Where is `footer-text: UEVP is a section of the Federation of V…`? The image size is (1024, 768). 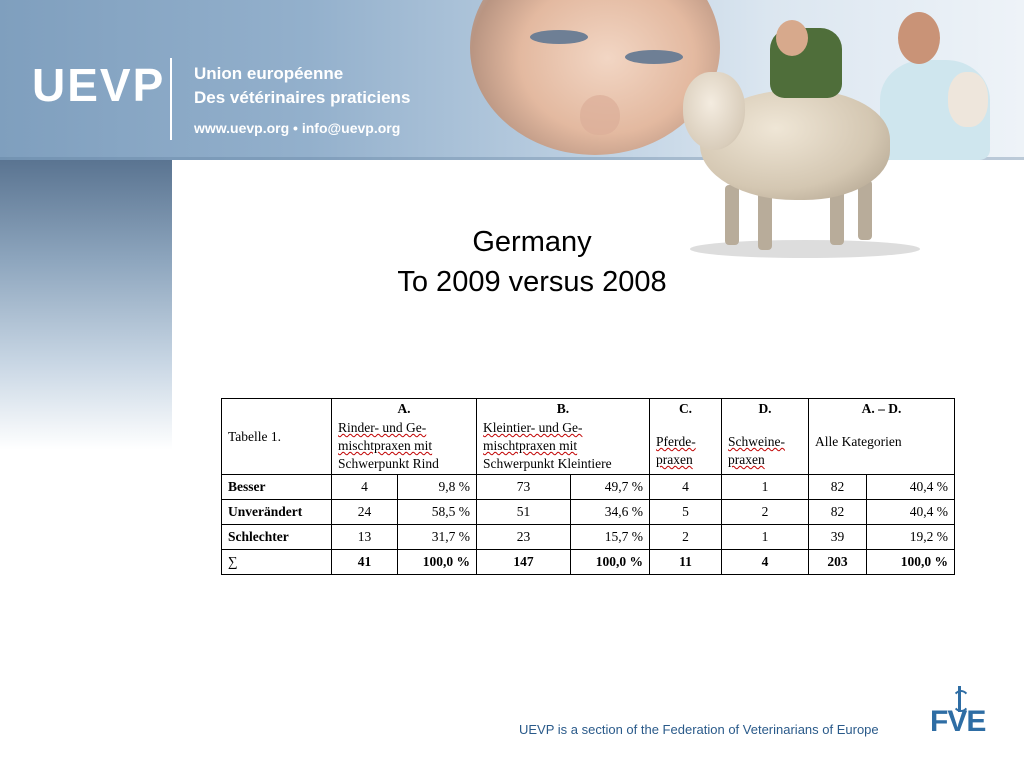 footer-text: UEVP is a section of the Federation of V… is located at coordinates (699, 729).